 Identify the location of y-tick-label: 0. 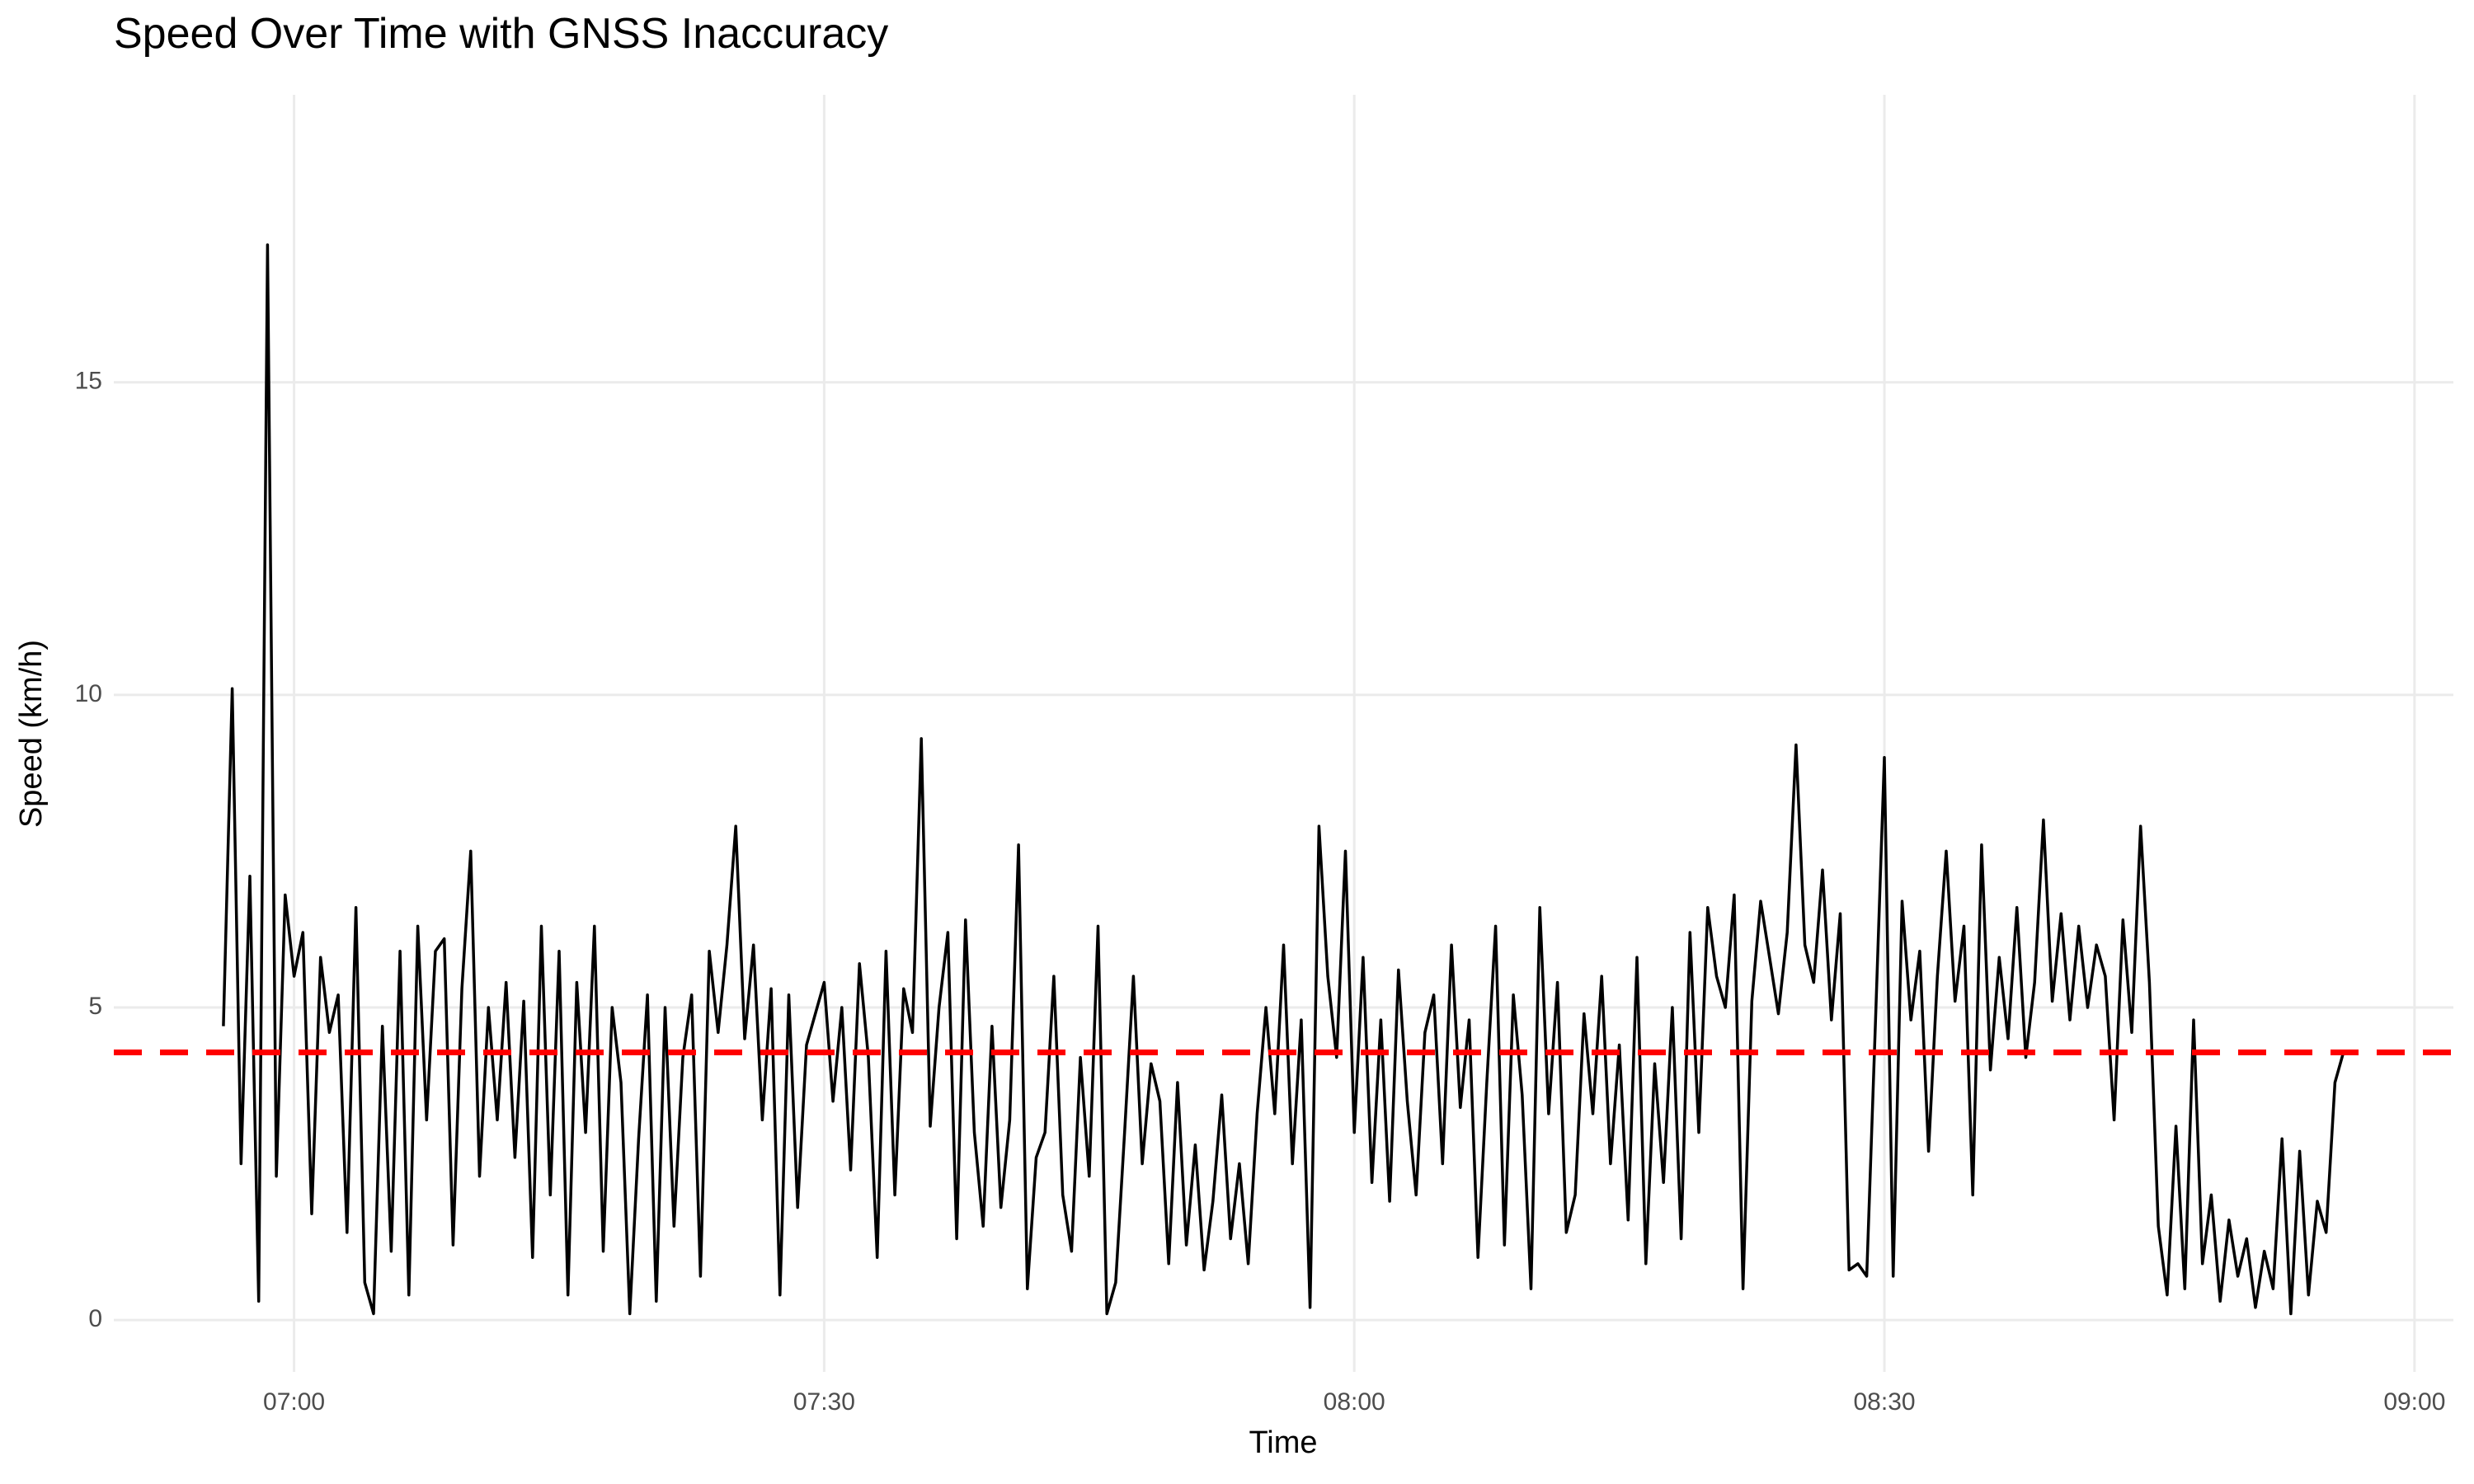
(95, 1318).